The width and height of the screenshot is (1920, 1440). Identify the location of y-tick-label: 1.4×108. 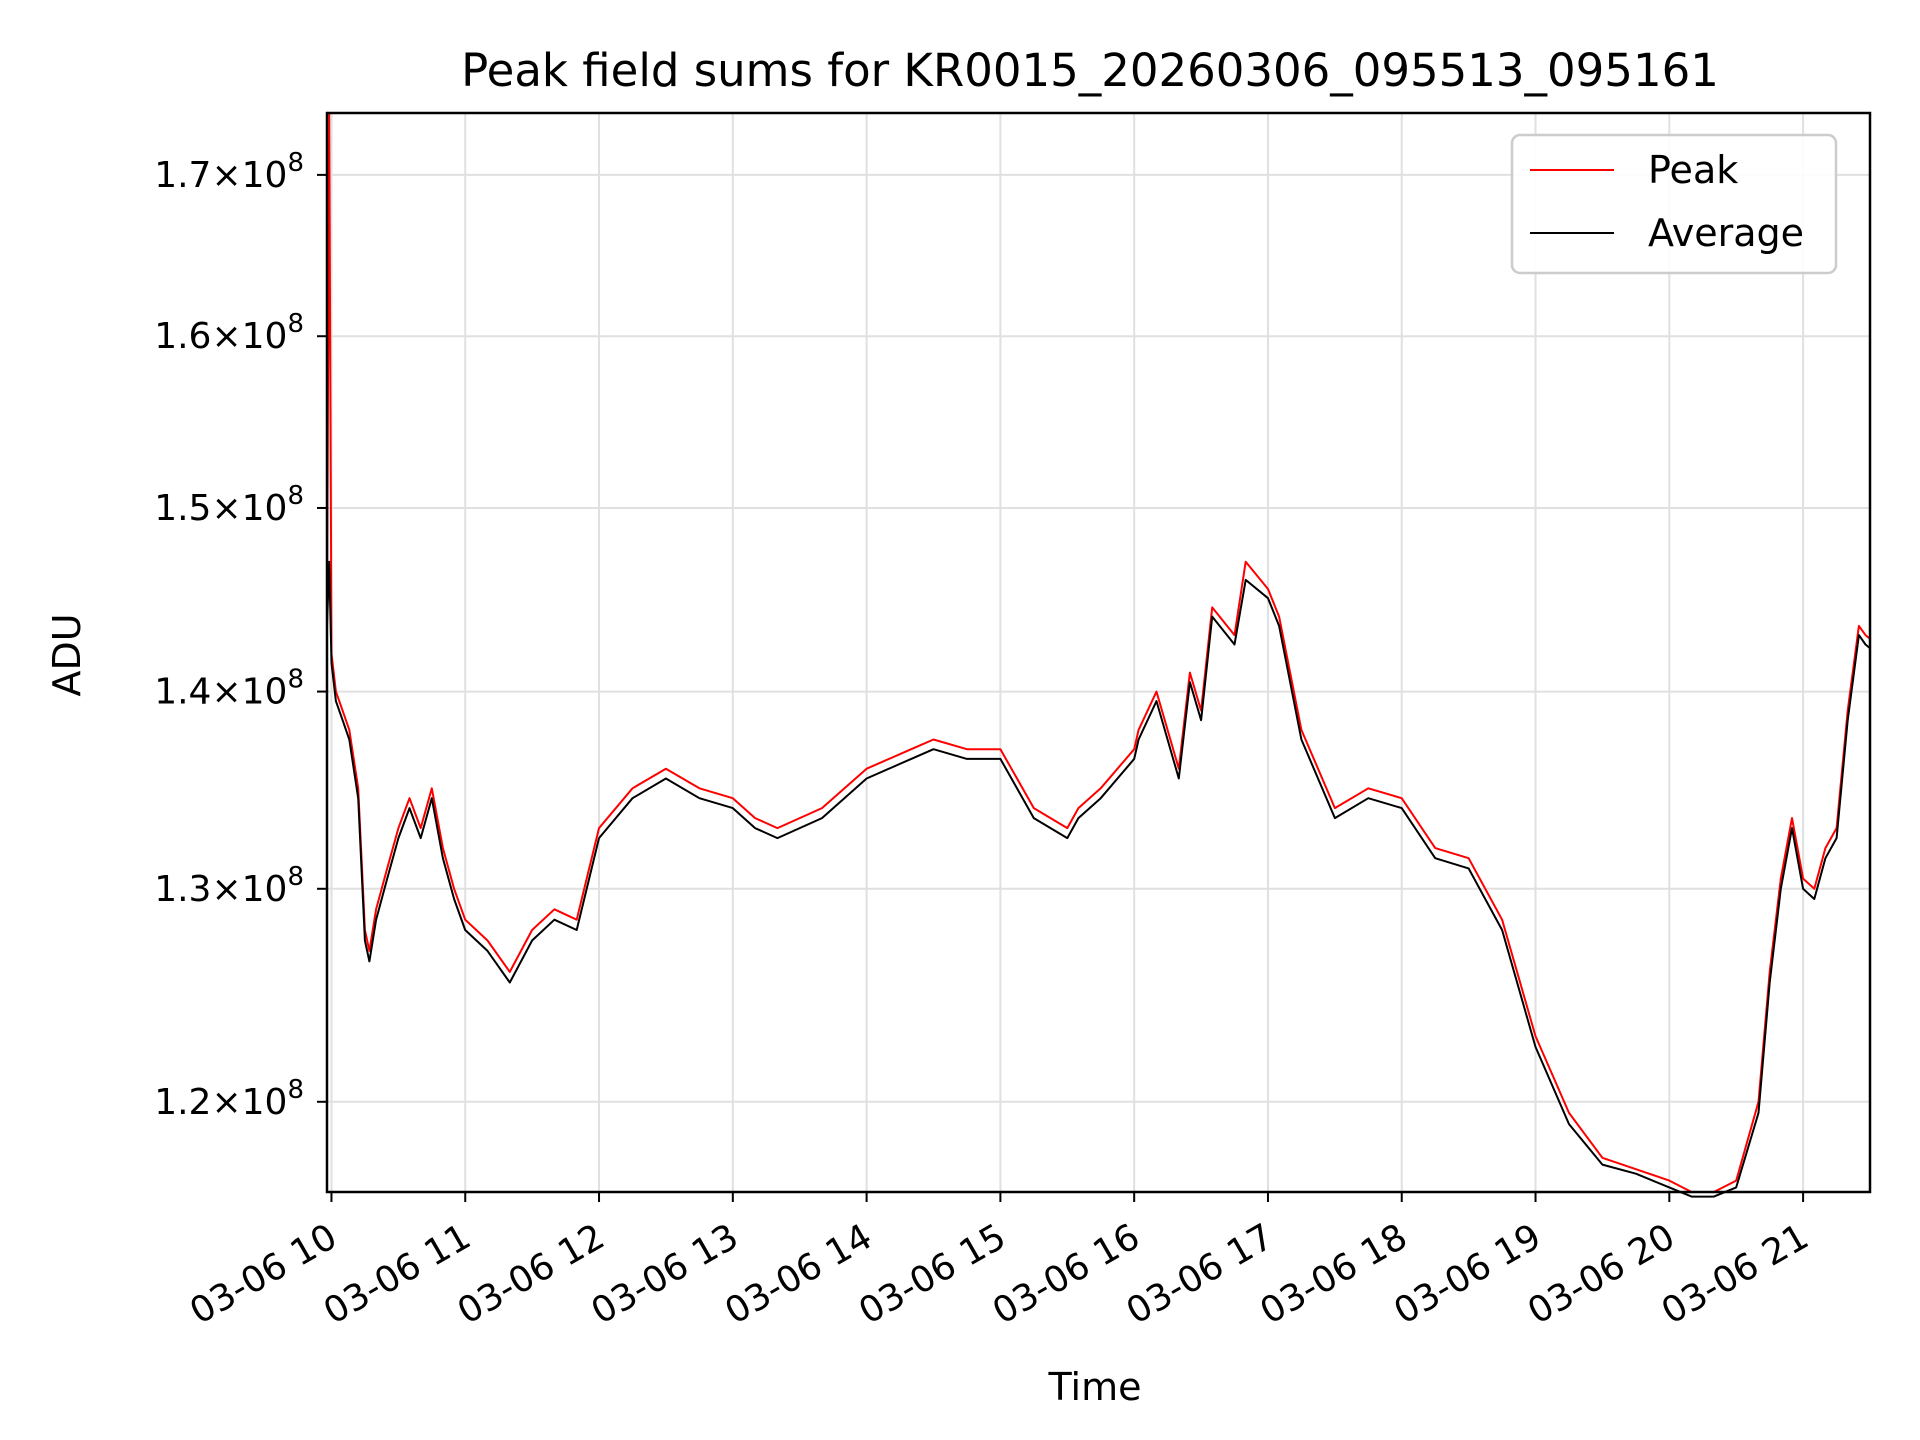
(229, 689).